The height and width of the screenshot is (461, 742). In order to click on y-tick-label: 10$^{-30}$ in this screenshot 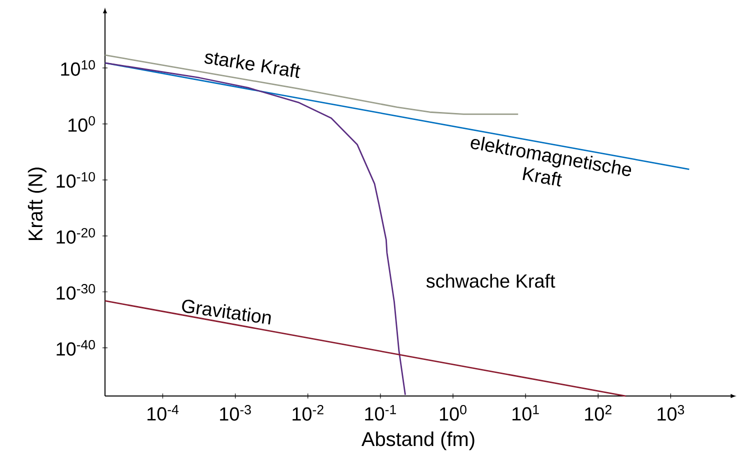, I will do `click(75, 292)`.